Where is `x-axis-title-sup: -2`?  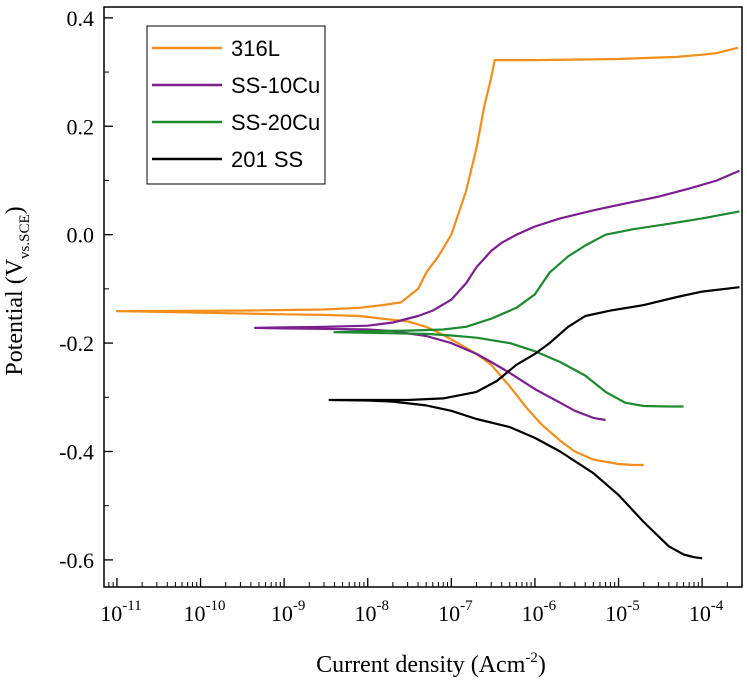
x-axis-title-sup: -2 is located at coordinates (531, 658).